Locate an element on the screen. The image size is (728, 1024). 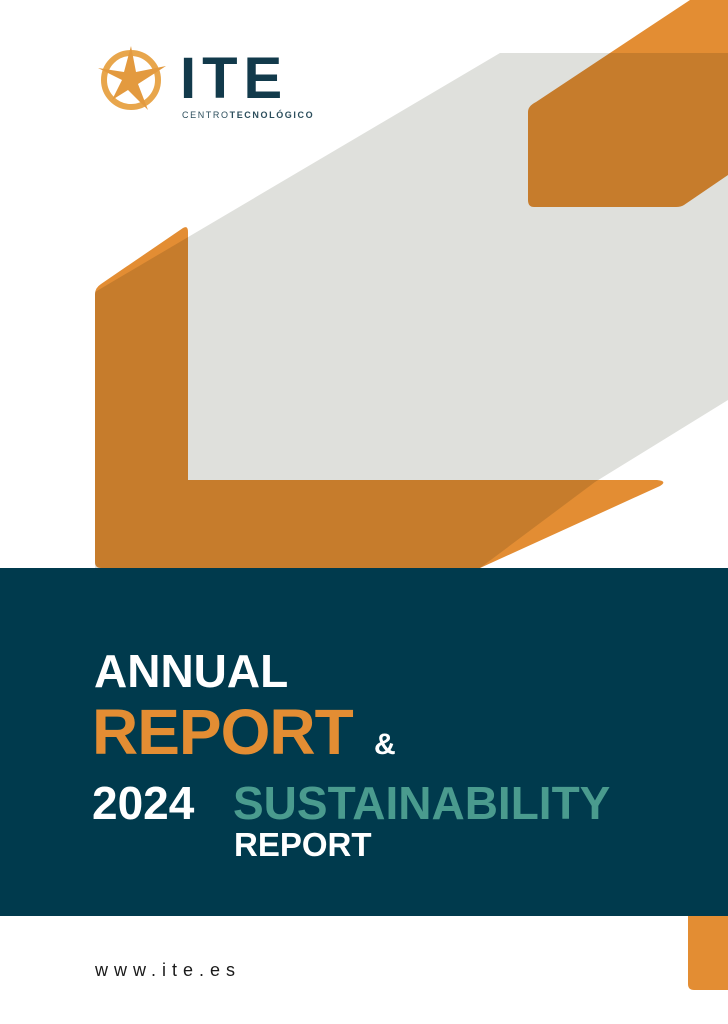
title-sustainability-report: REPORT is located at coordinates (303, 844).